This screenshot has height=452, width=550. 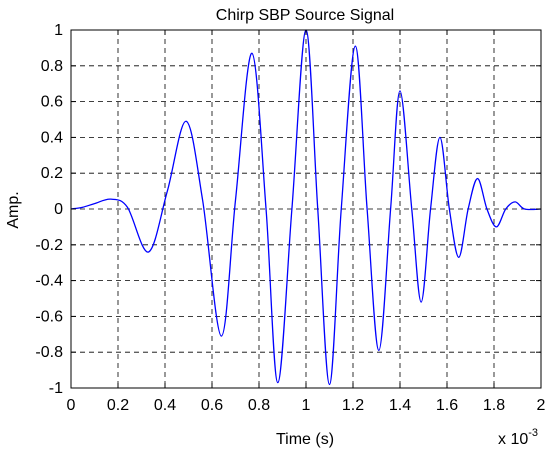 I want to click on y-tick-label: 0.2, so click(x=52, y=173).